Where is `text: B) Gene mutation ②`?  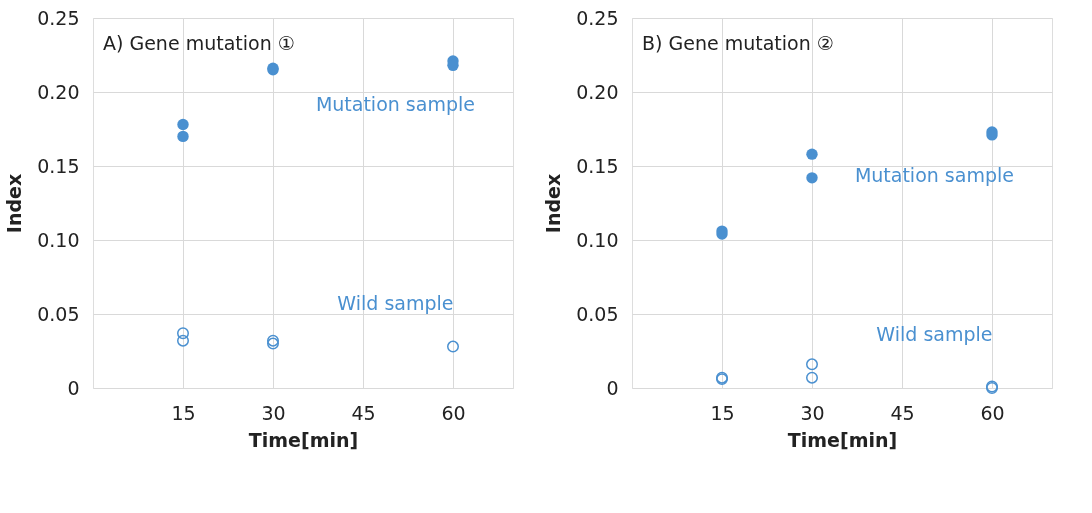 text: B) Gene mutation ② is located at coordinates (738, 43).